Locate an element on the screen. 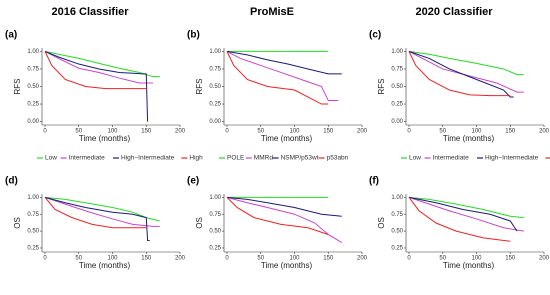  panel-label: (d) is located at coordinates (11, 181).